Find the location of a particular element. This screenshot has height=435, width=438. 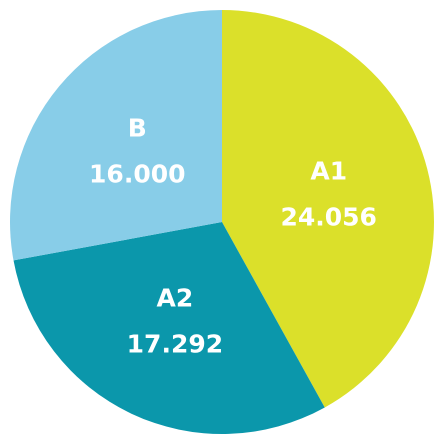

slice-value: 24.056 is located at coordinates (328, 216).